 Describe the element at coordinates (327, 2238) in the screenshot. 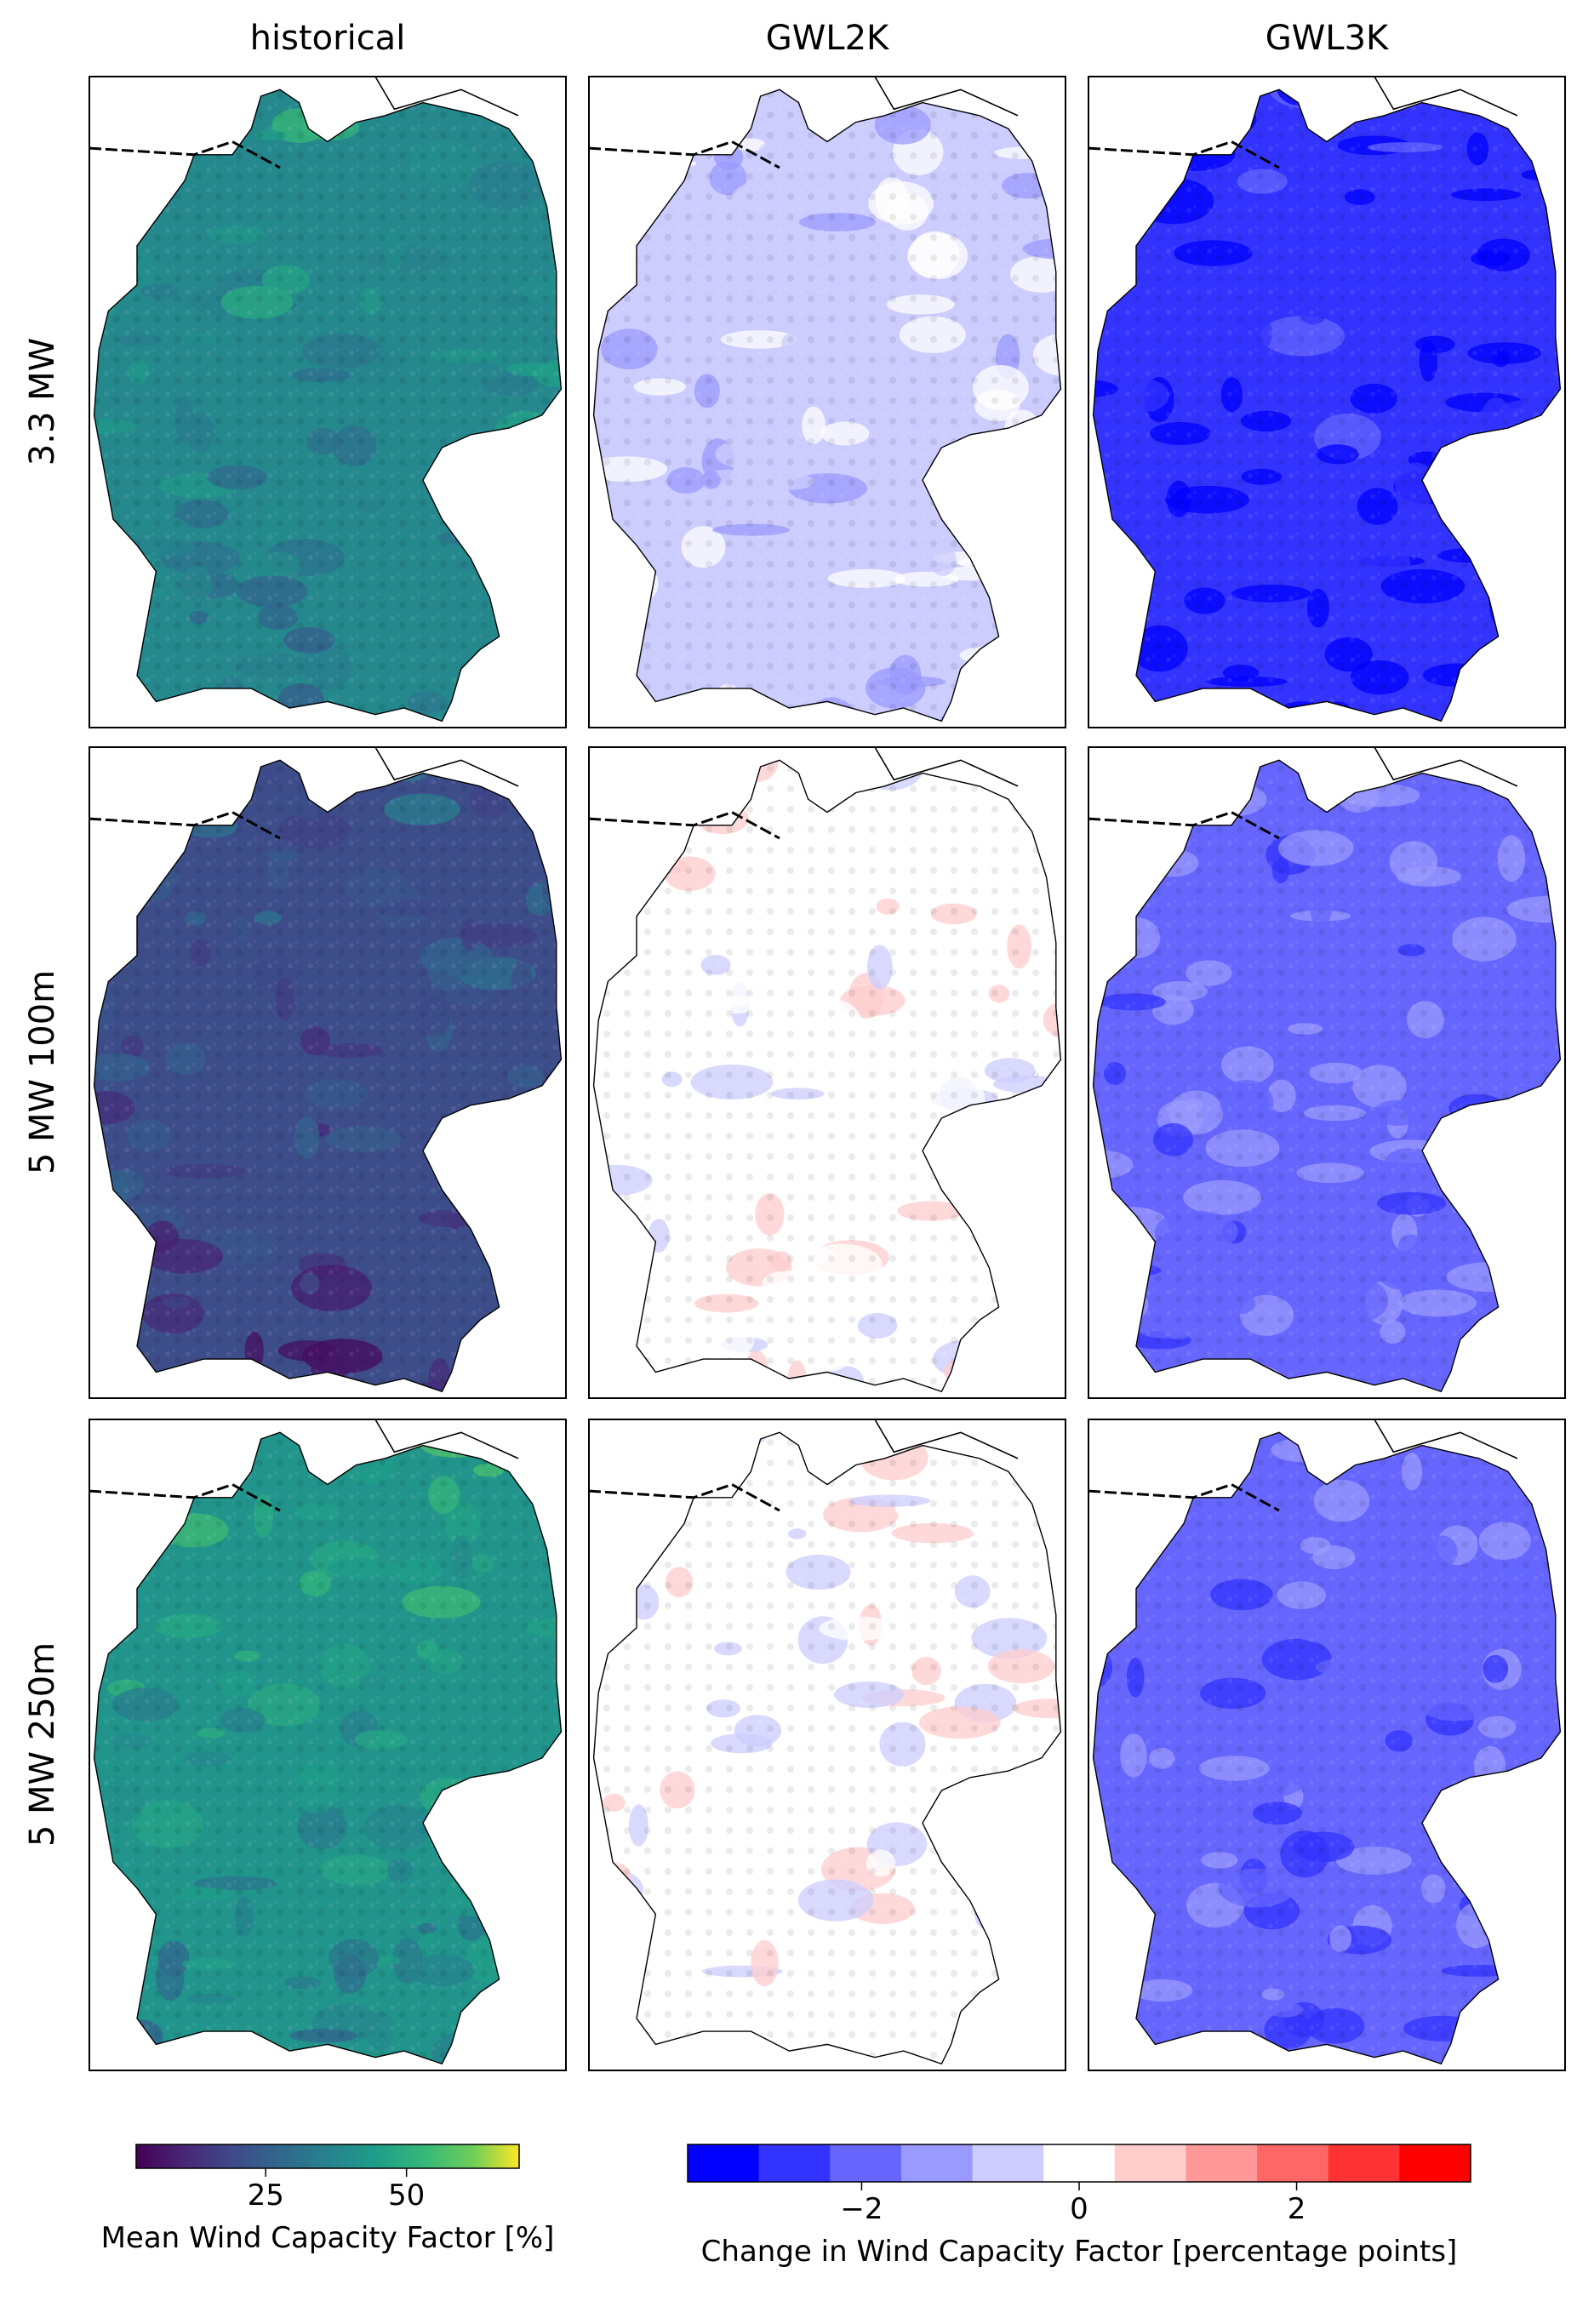

I see `colorbar-label: Mean Wind Capacity Factor [%]` at that location.